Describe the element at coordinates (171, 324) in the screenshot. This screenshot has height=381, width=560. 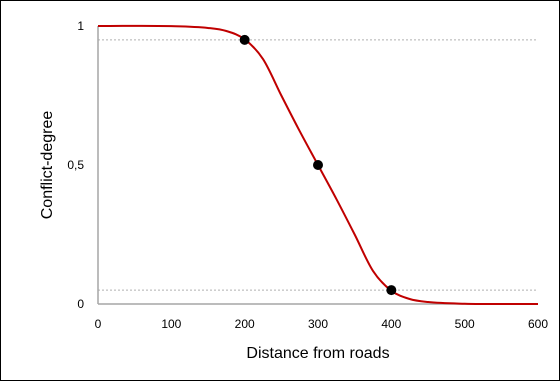
I see `x-tick-label: 100` at that location.